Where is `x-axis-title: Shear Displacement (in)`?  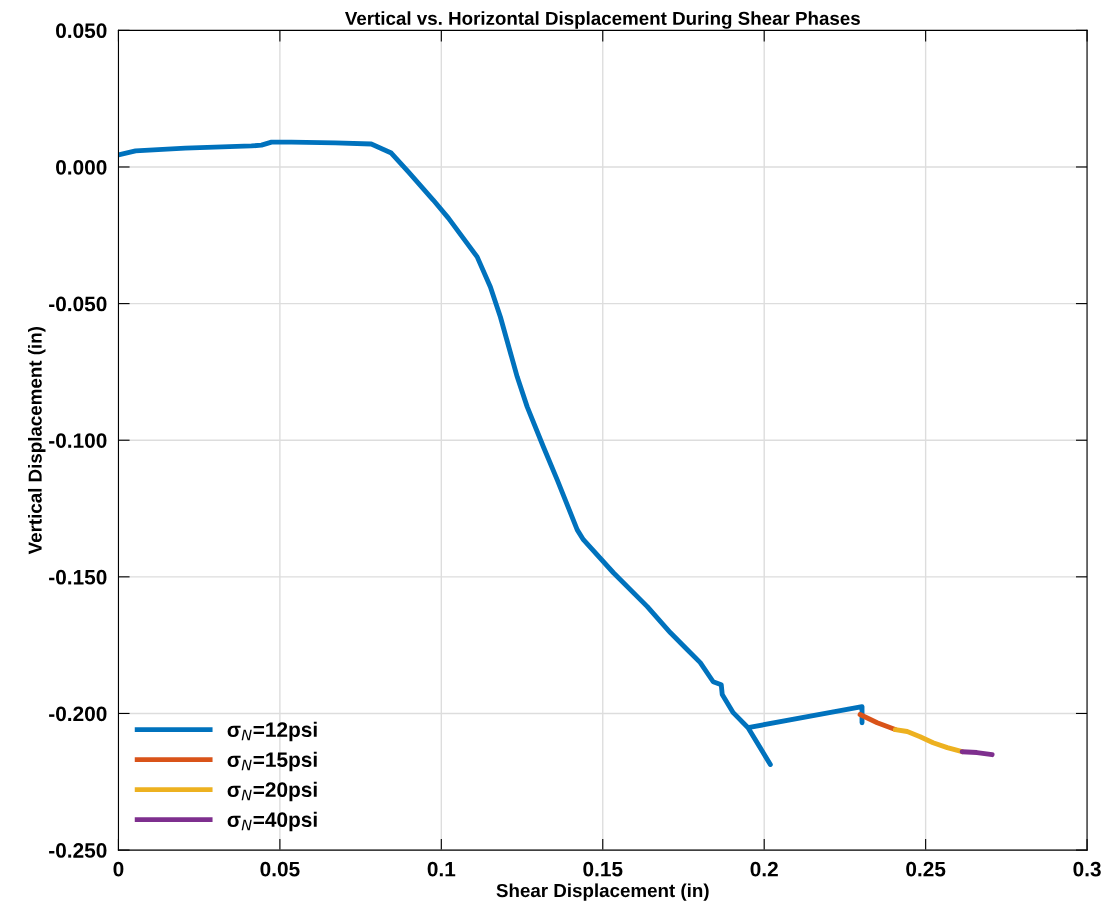 x-axis-title: Shear Displacement (in) is located at coordinates (602, 892).